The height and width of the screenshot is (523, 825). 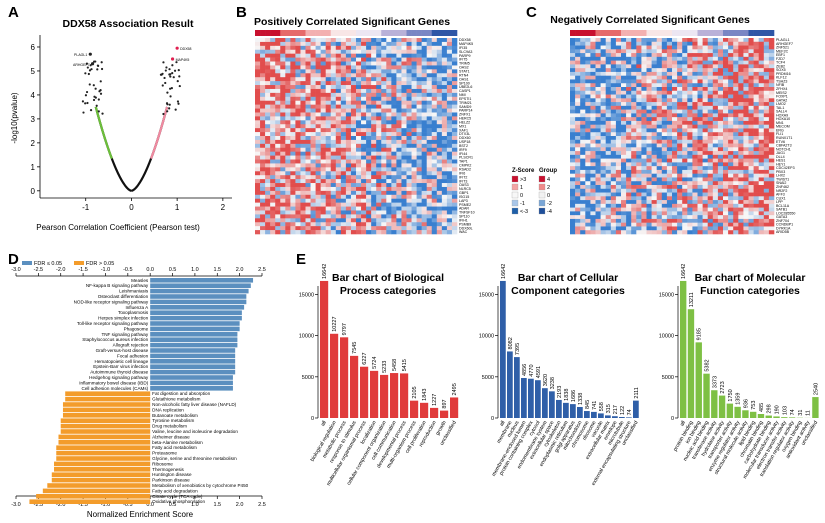 I want to click on heatmap-gene-label: MEIS2, so click(x=781, y=93).